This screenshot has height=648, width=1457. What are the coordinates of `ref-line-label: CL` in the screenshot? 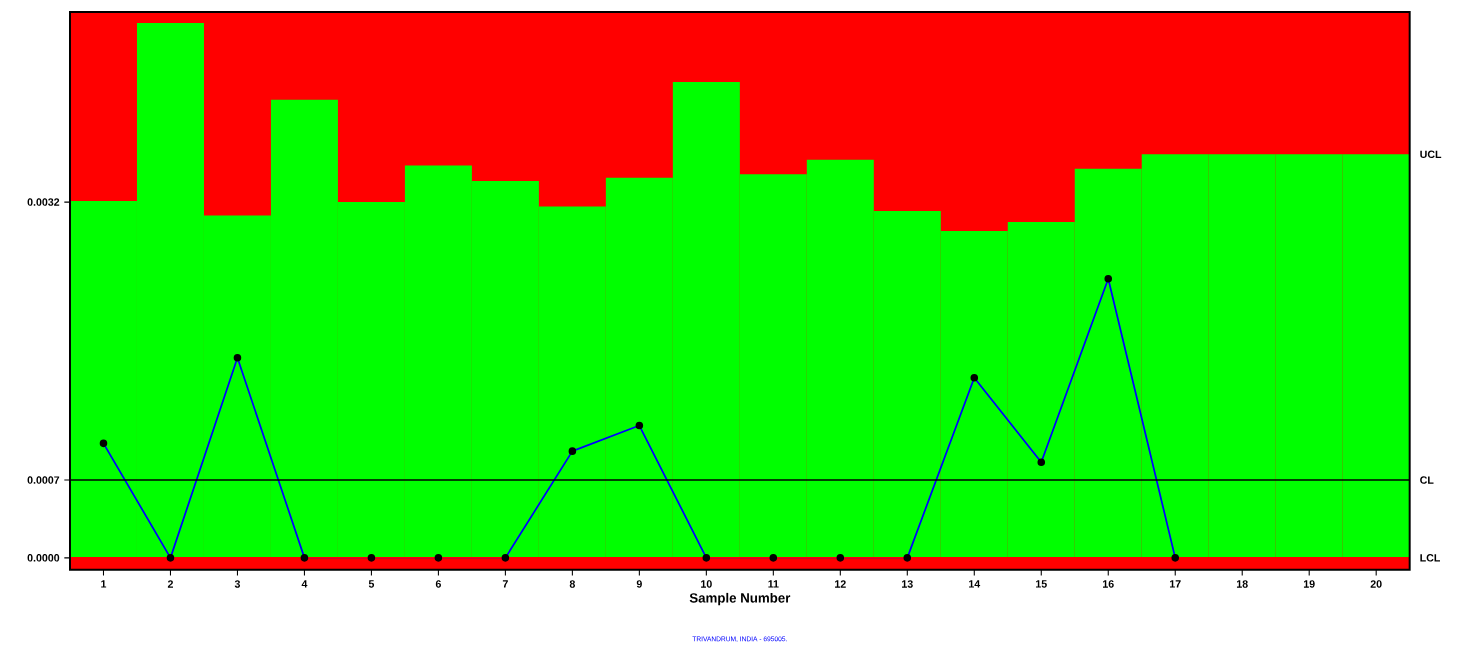 It's located at (1427, 480).